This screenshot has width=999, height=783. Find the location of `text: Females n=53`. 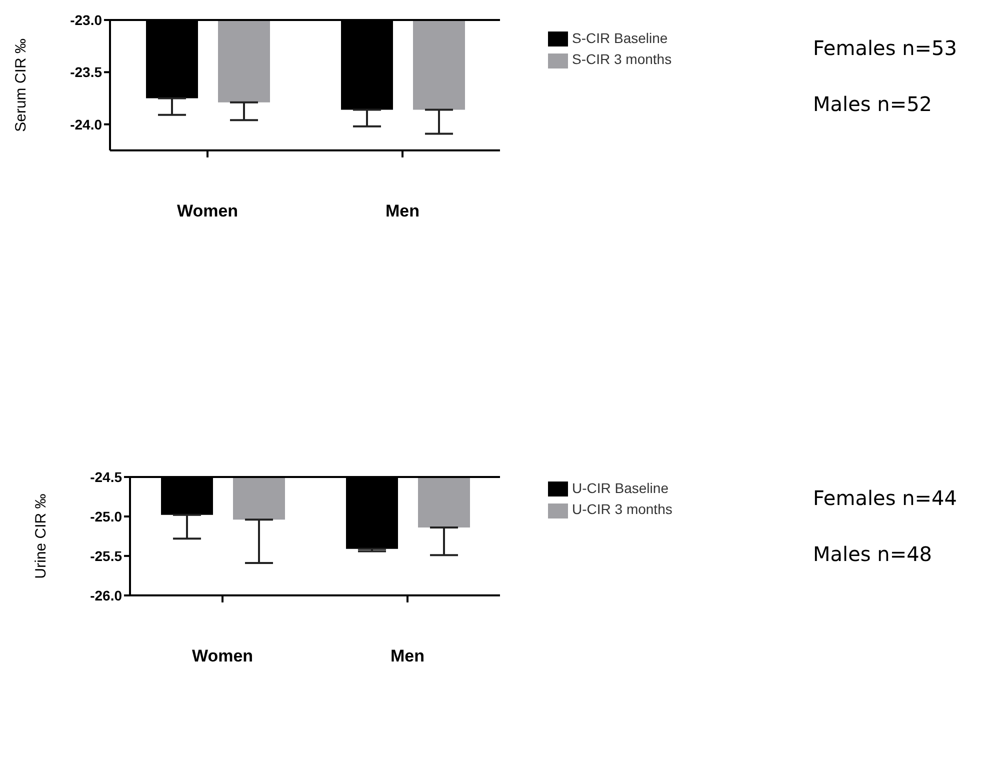

text: Females n=53 is located at coordinates (885, 48).